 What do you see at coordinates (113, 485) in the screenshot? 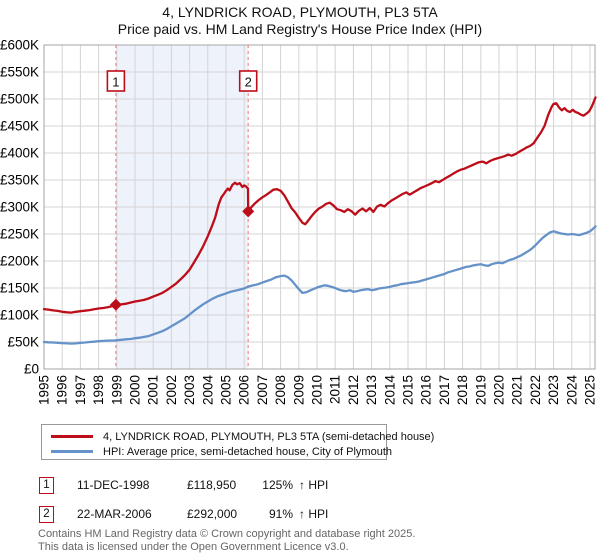
I see `sale-1-date: 11-DEC-1998` at bounding box center [113, 485].